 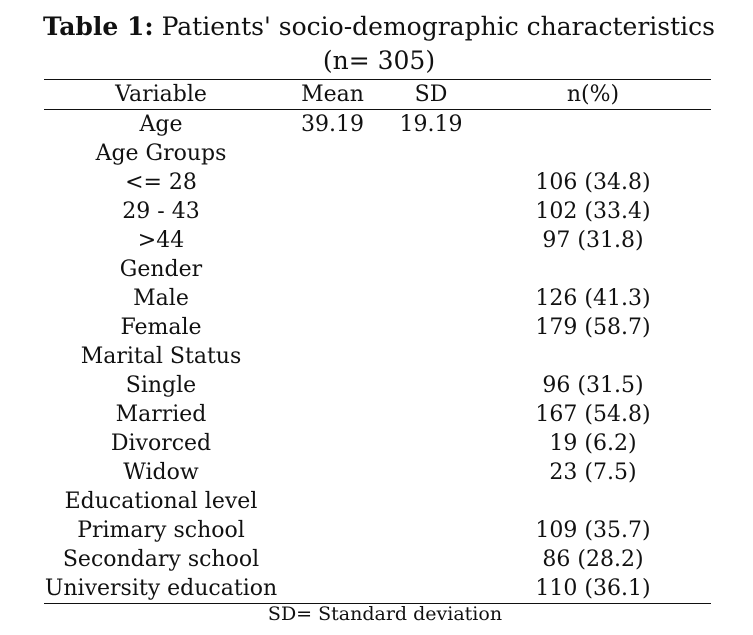 I want to click on cell-n-percent: 110 (36.1), so click(x=593, y=588).